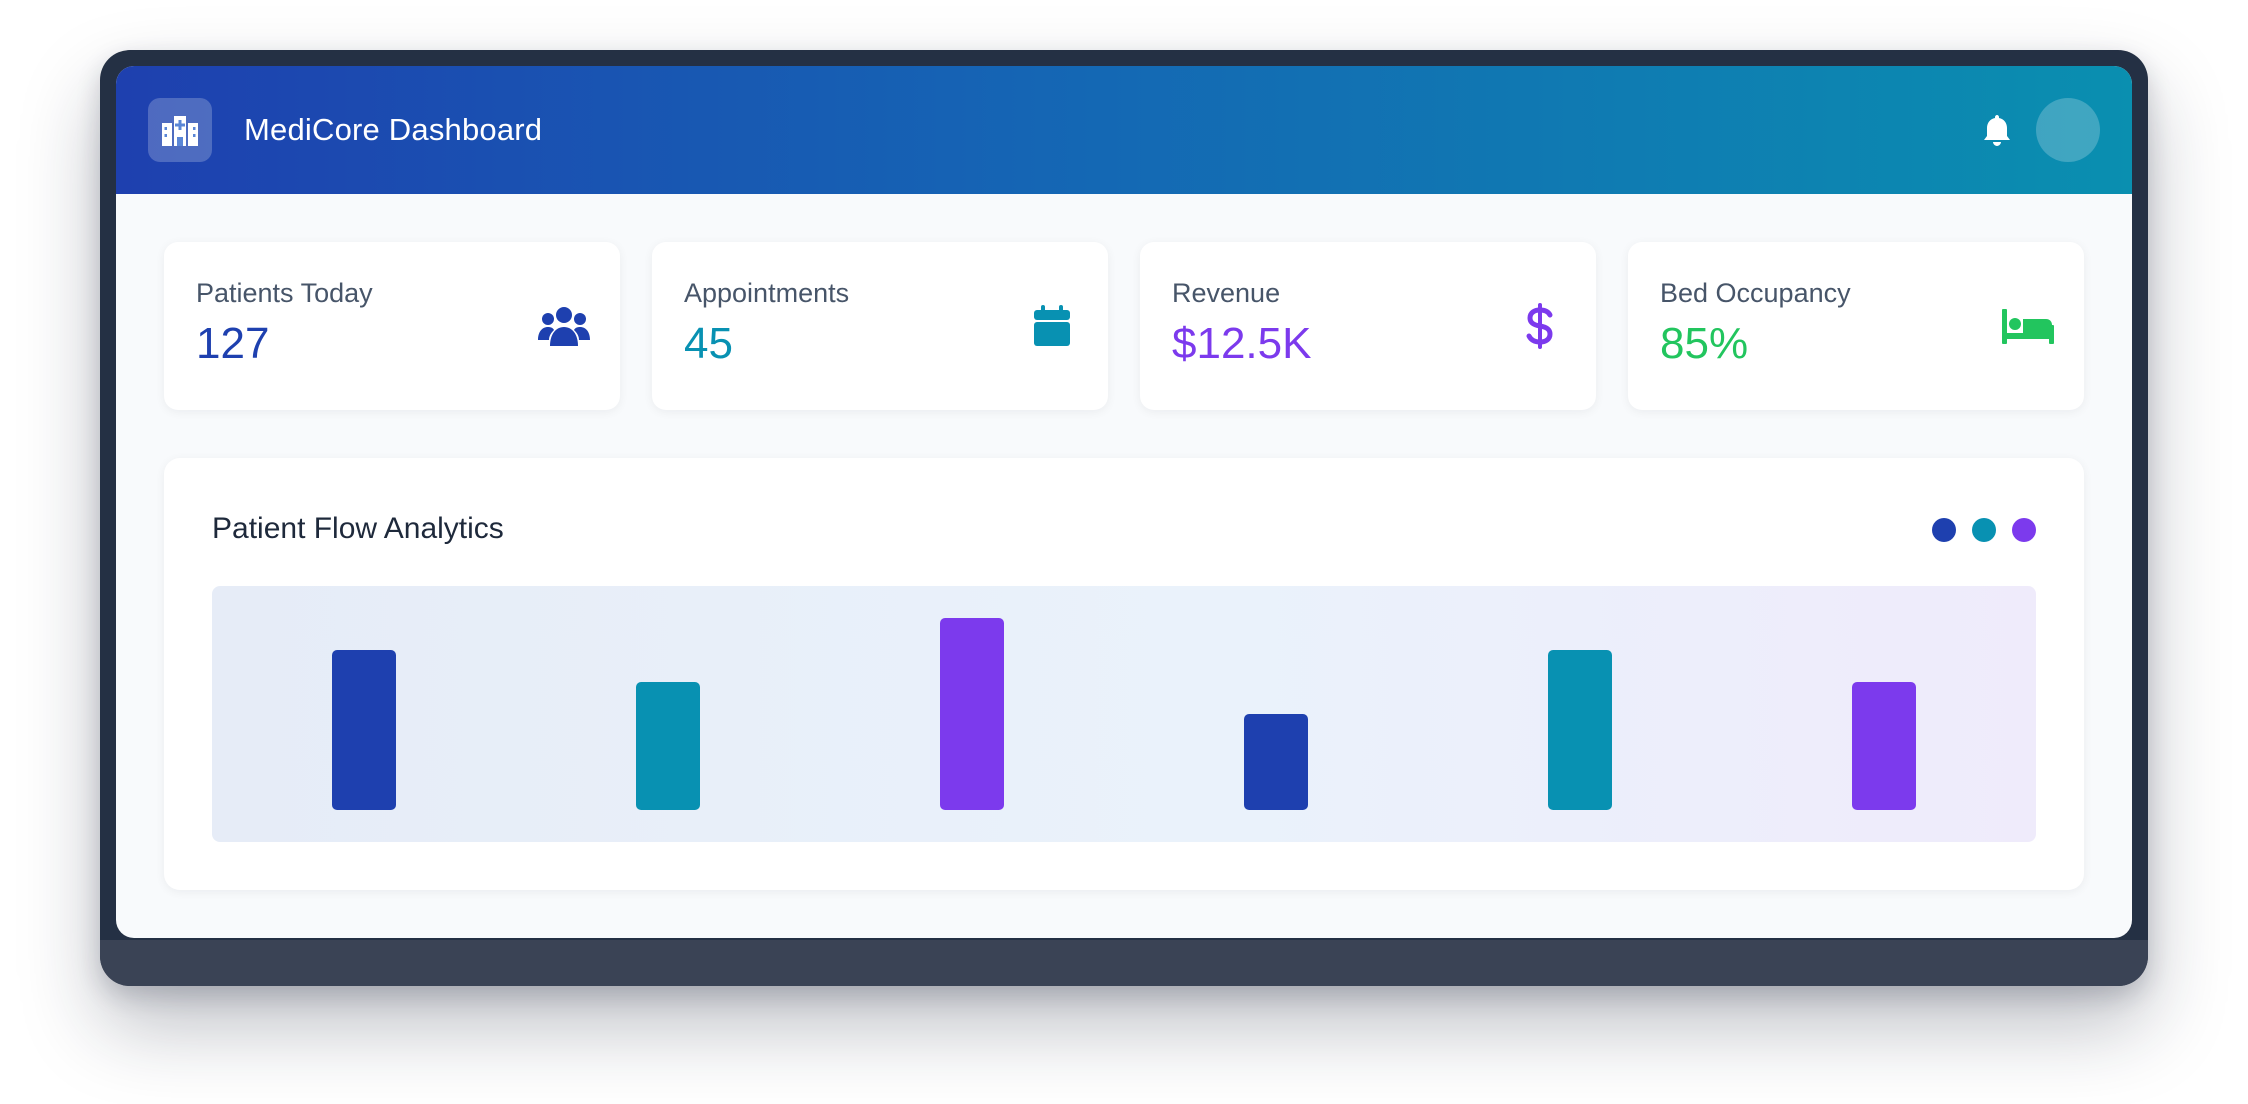  What do you see at coordinates (1052, 326) in the screenshot?
I see `calendar-icon` at bounding box center [1052, 326].